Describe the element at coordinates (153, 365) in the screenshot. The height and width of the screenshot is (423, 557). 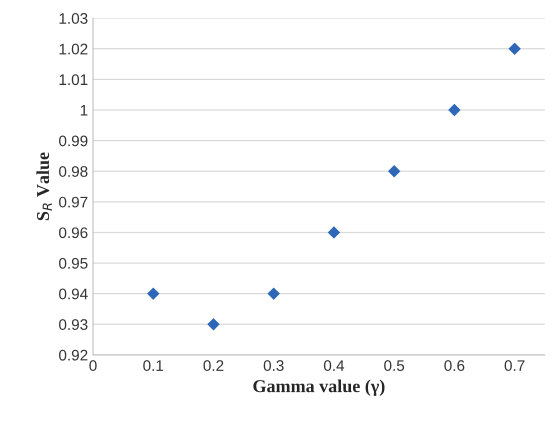
I see `x-tick-label: 0.1` at that location.